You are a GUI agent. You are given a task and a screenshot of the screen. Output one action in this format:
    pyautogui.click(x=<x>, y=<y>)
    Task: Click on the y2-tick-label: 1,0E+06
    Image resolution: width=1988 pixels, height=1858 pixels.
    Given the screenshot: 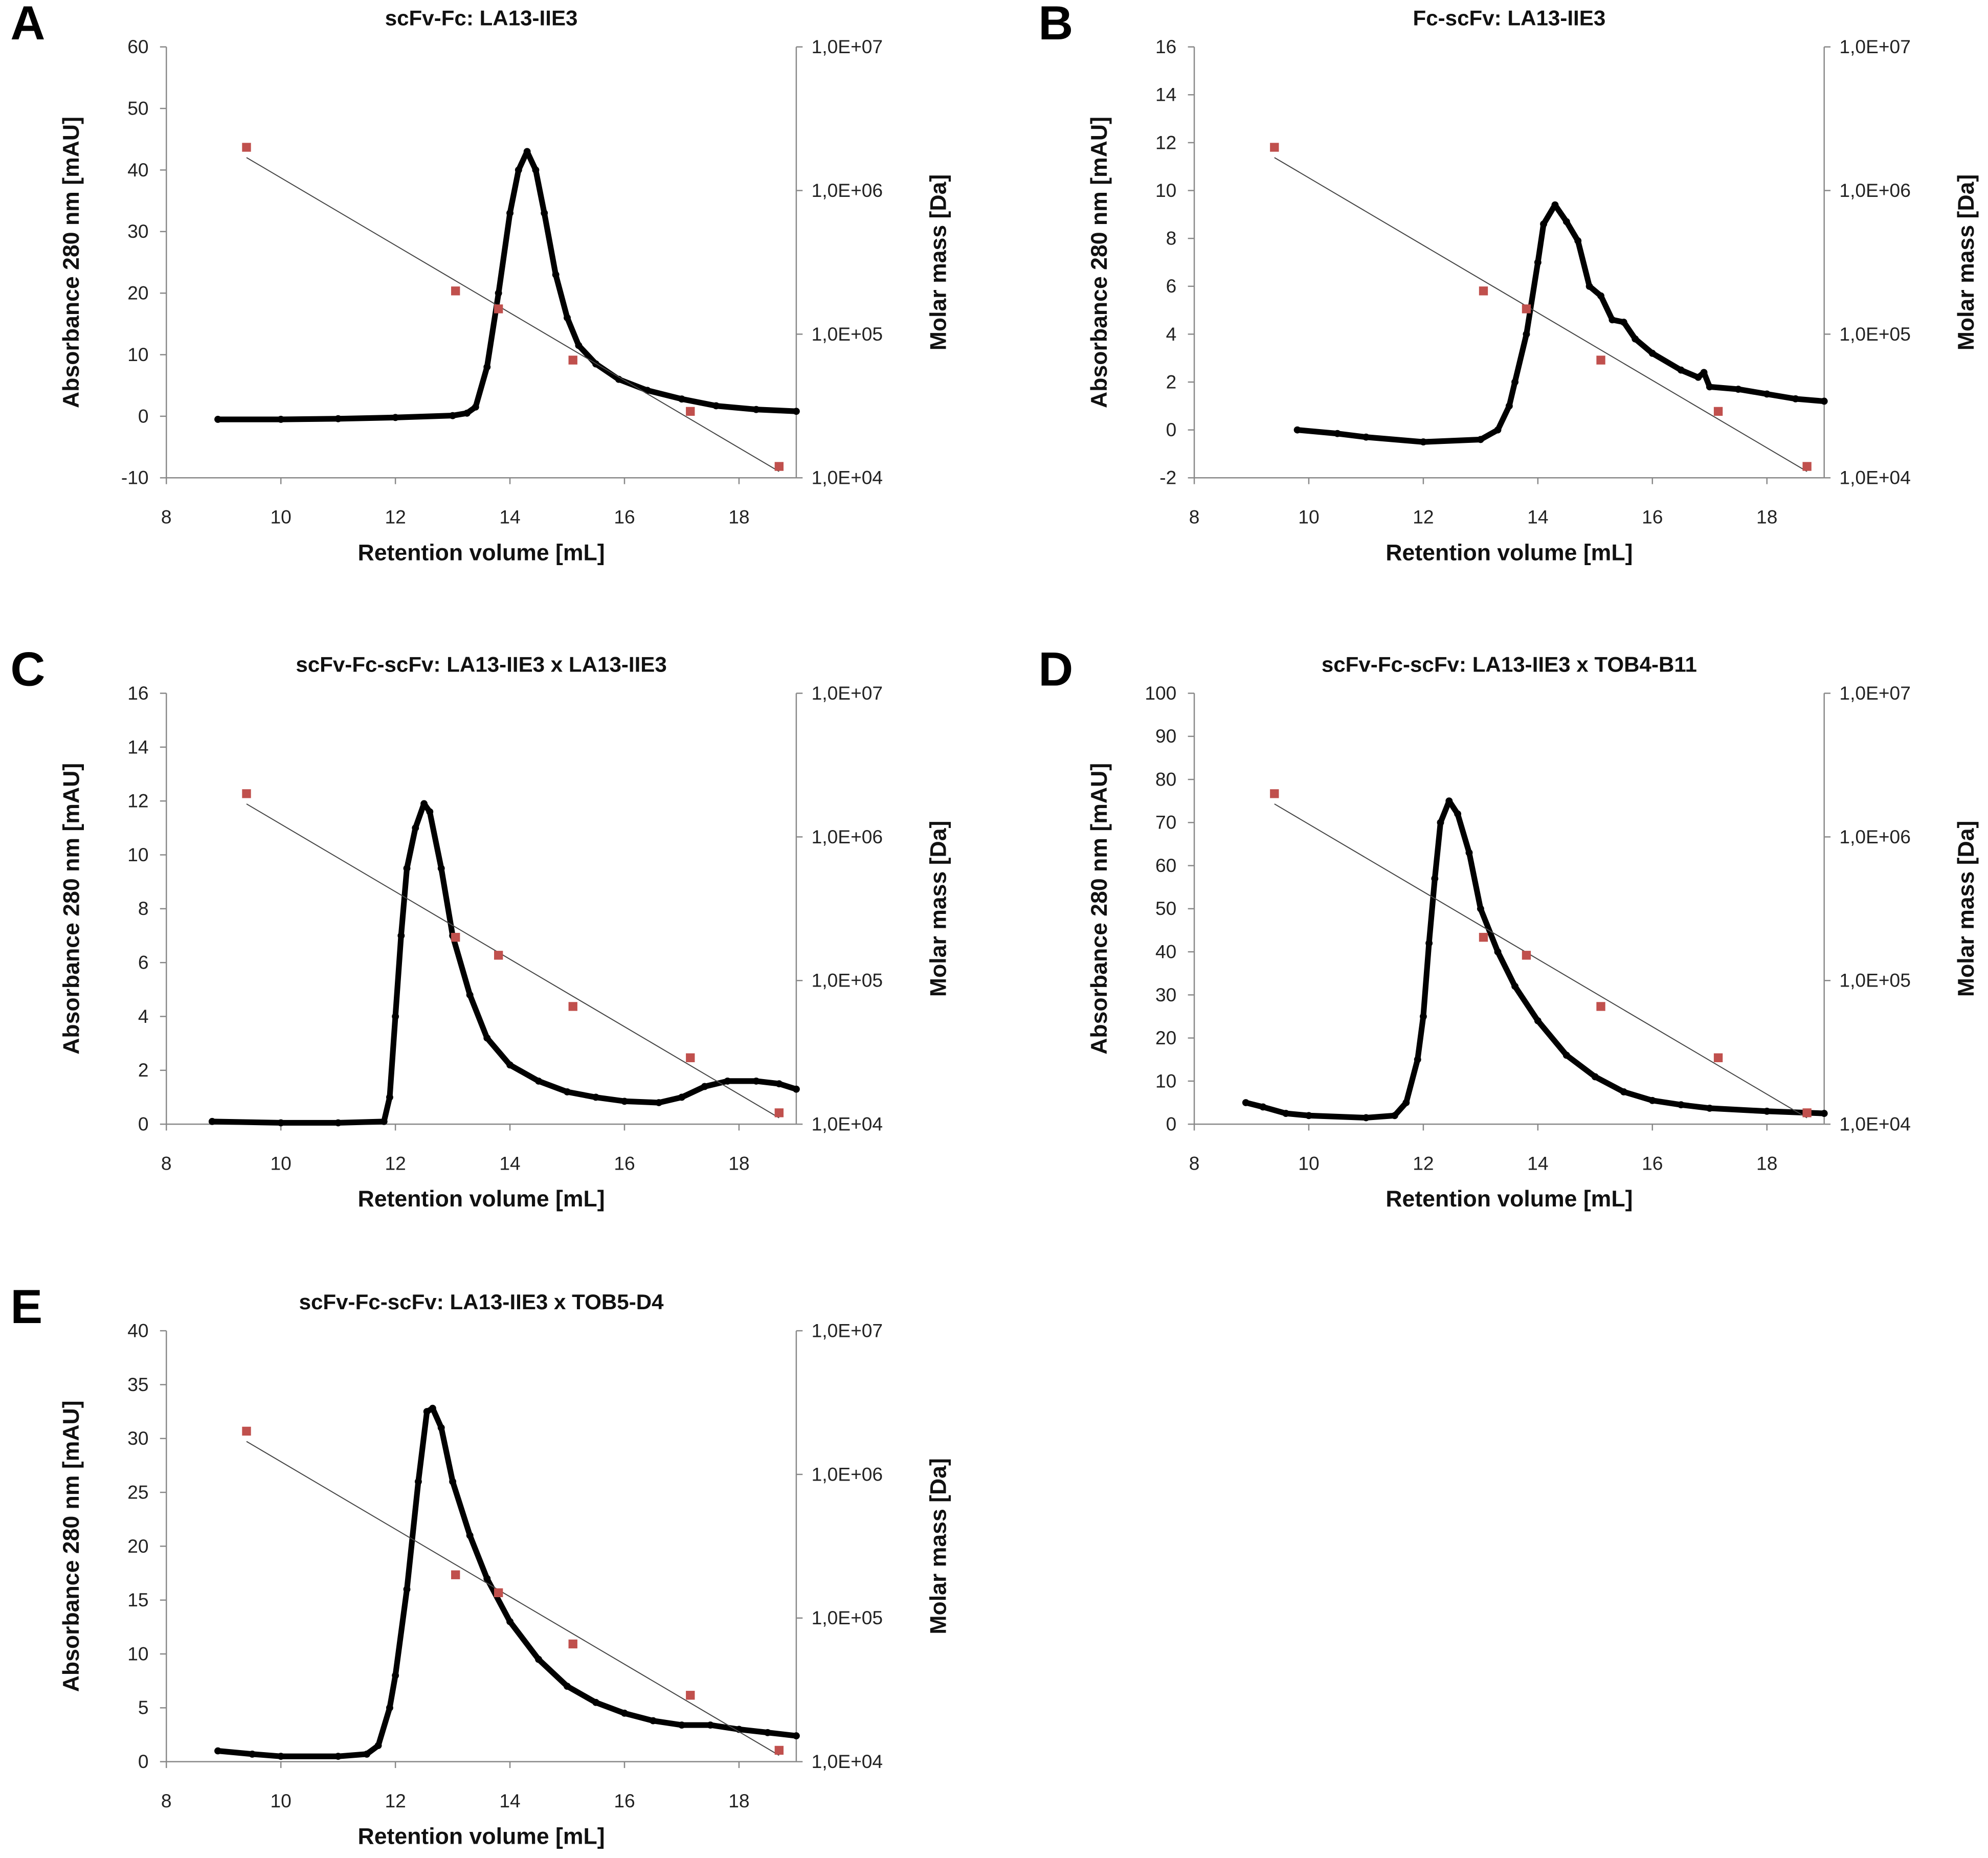 What is the action you would take?
    pyautogui.click(x=847, y=836)
    